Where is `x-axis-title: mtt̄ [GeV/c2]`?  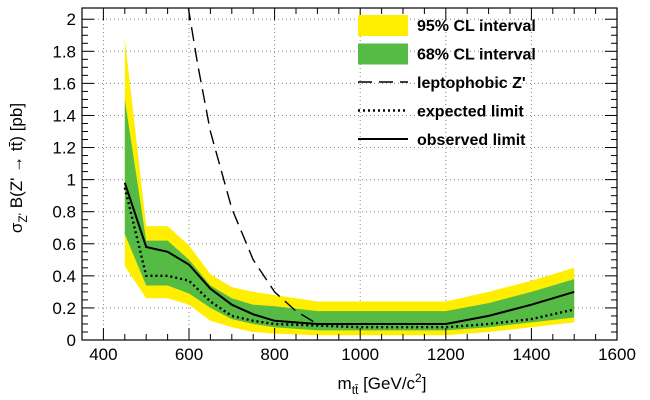
x-axis-title: mtt̄ [GeV/c2] is located at coordinates (382, 384).